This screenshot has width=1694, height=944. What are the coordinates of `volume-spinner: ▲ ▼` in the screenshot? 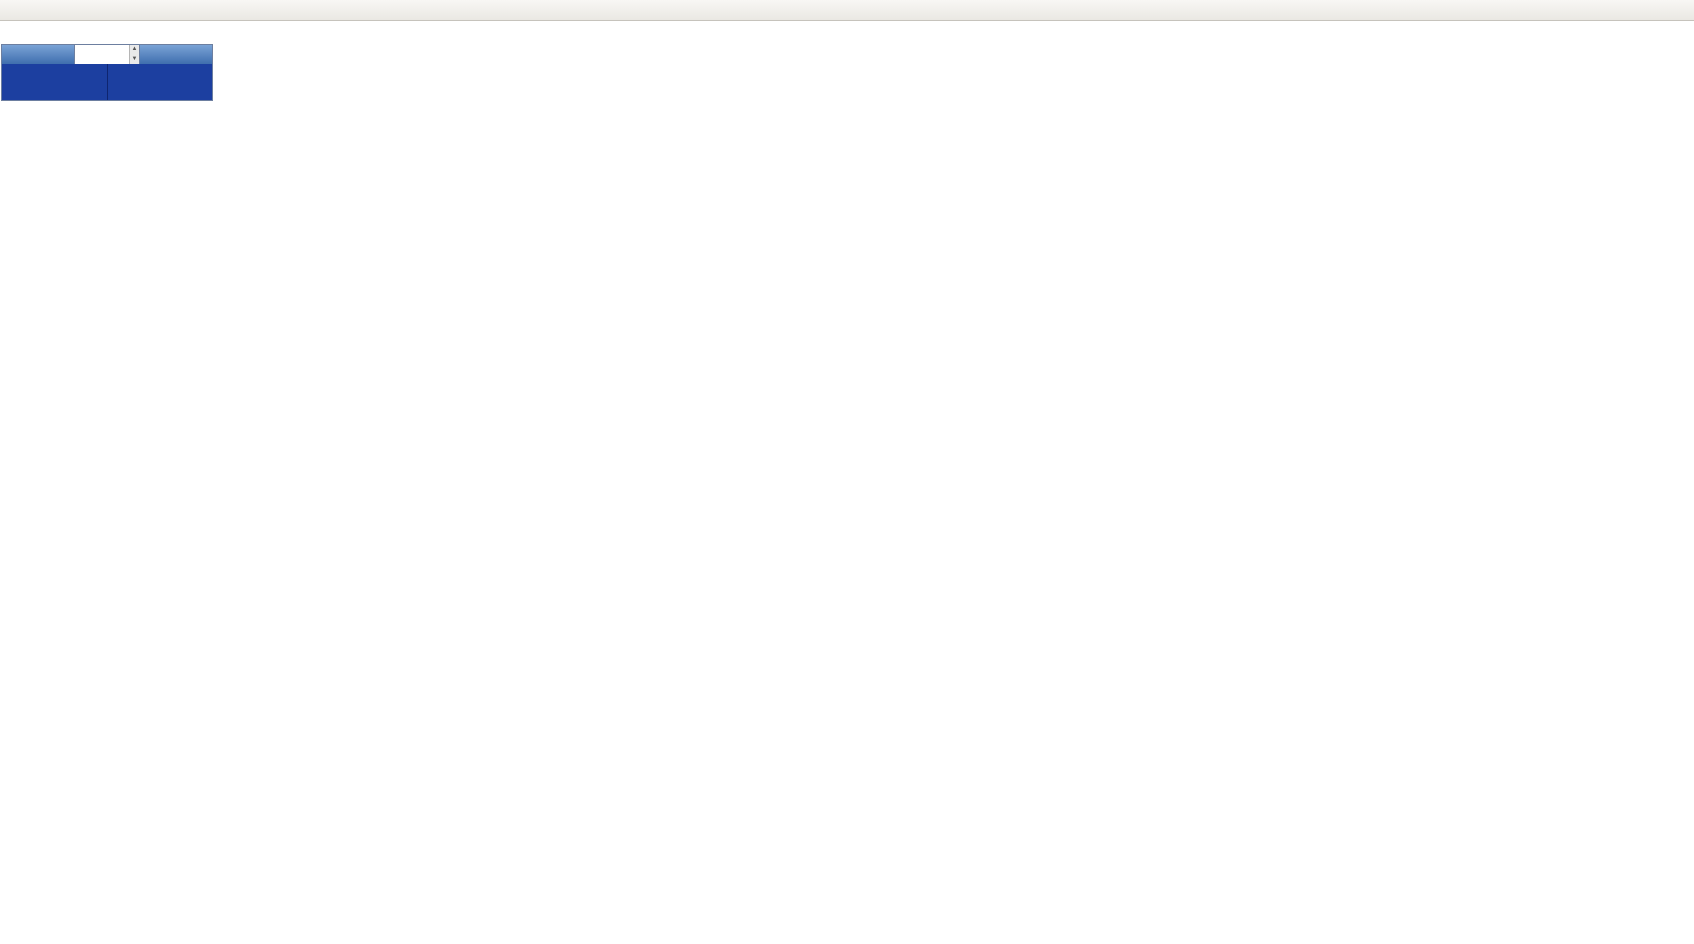 It's located at (133, 54).